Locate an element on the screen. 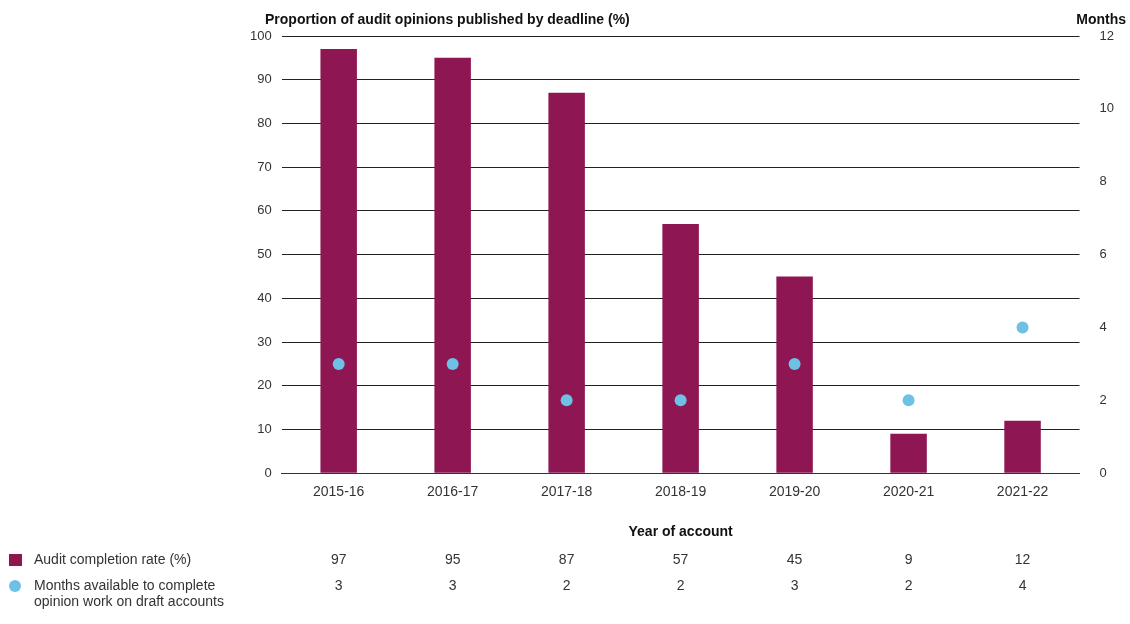  y-tick-label: 30 is located at coordinates (264, 341).